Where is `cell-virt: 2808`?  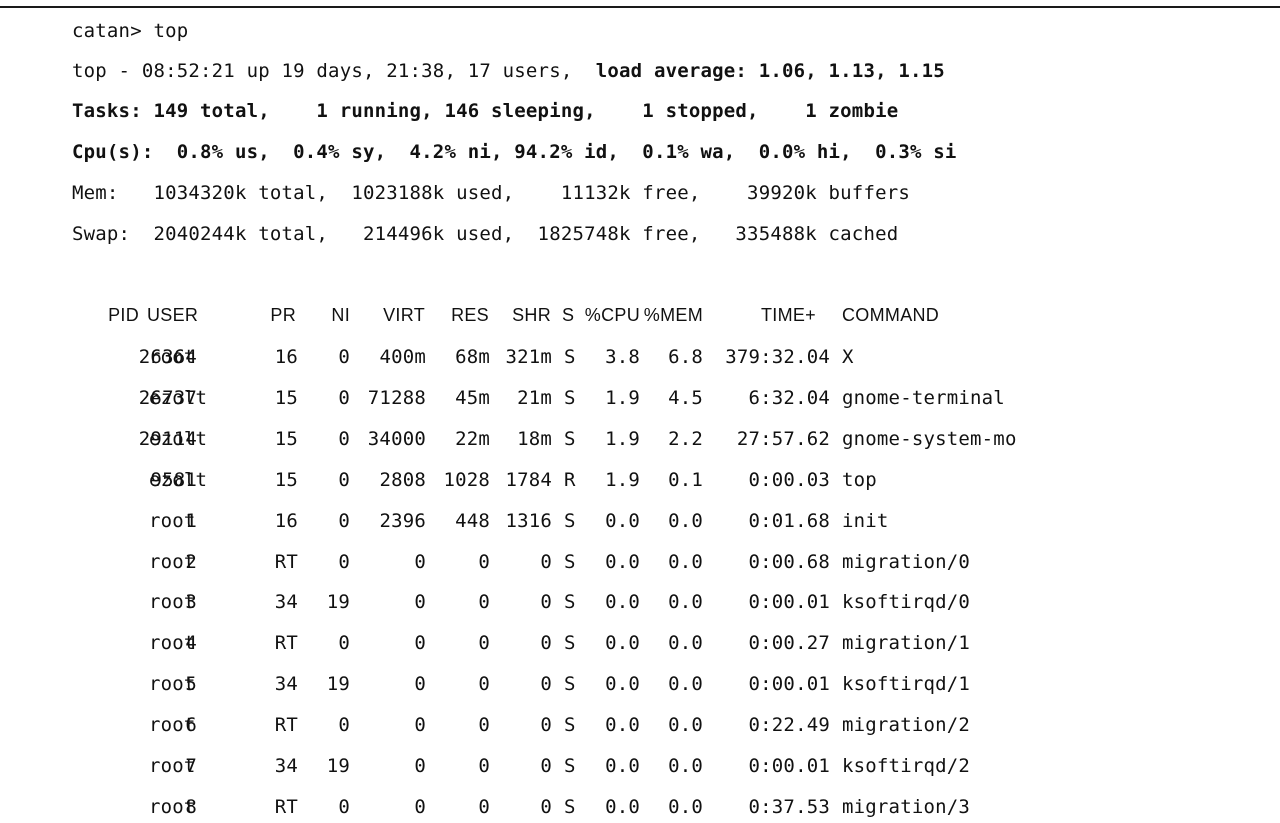 cell-virt: 2808 is located at coordinates (402, 480).